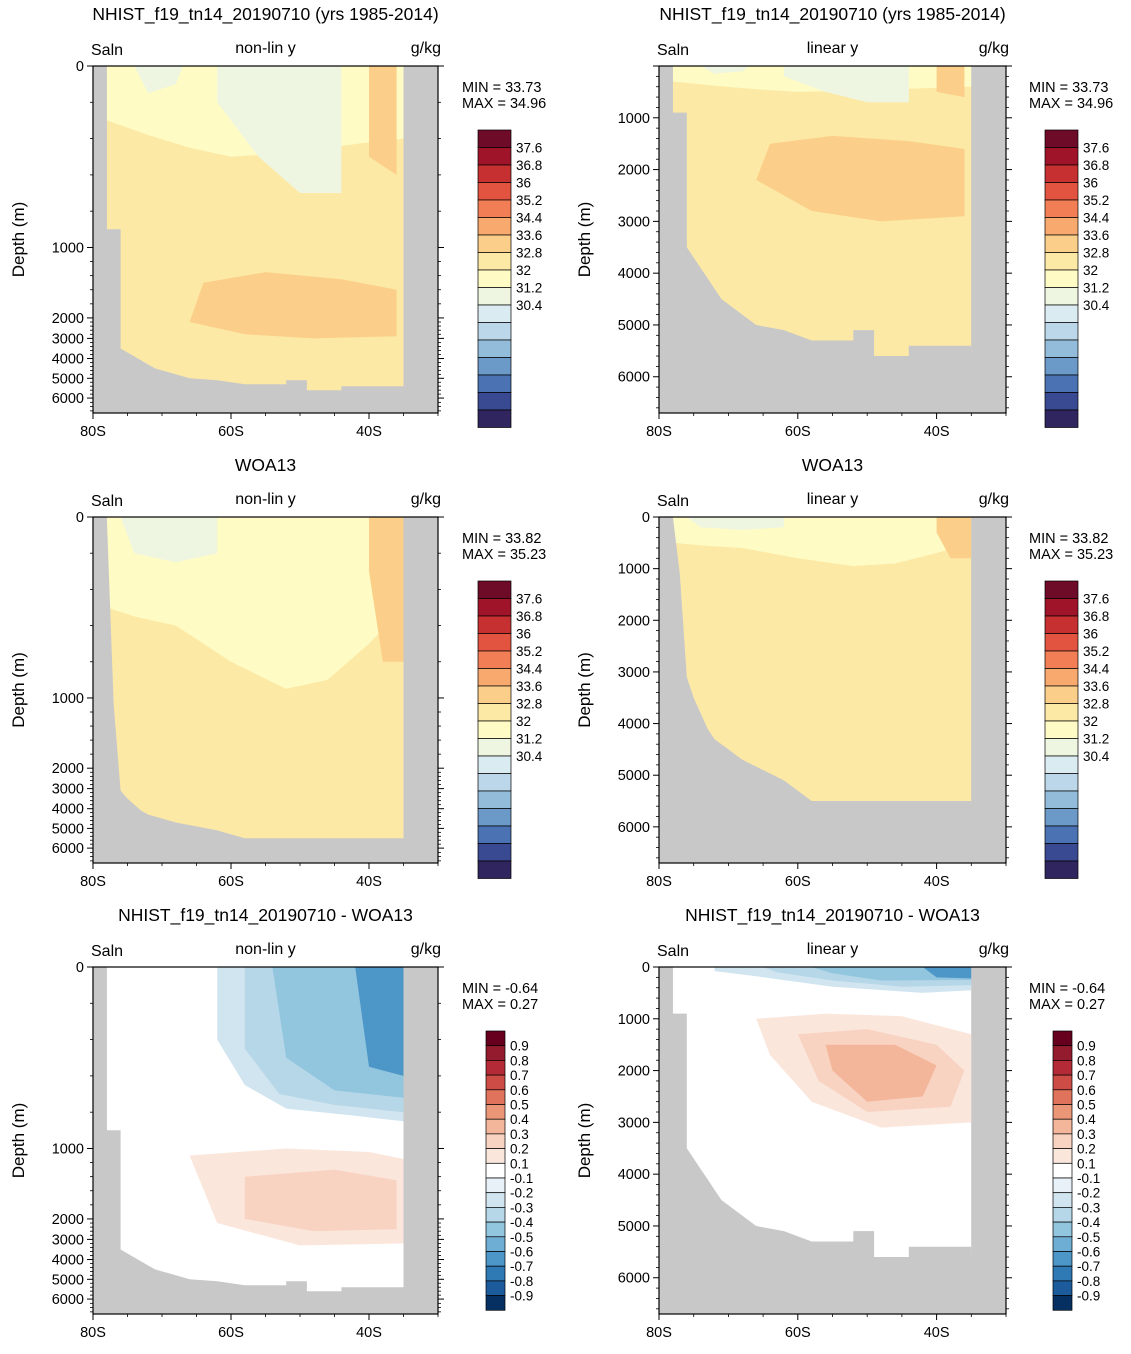 The image size is (1131, 1354). I want to click on seafloor-bathymetry, so click(815, 239).